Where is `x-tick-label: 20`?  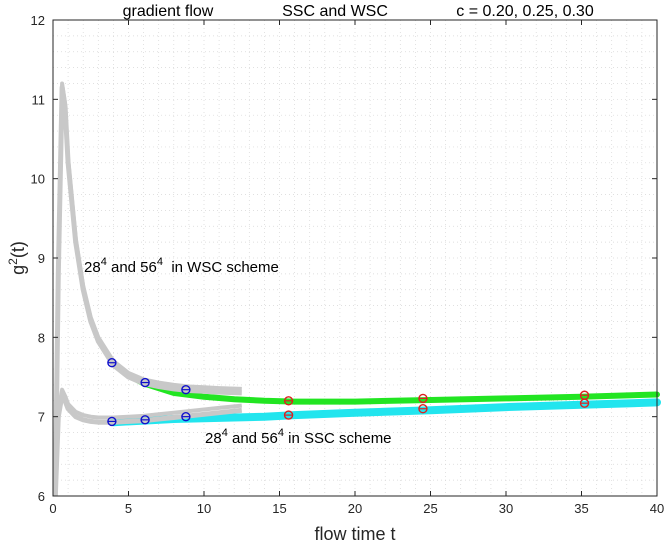
x-tick-label: 20 is located at coordinates (355, 508).